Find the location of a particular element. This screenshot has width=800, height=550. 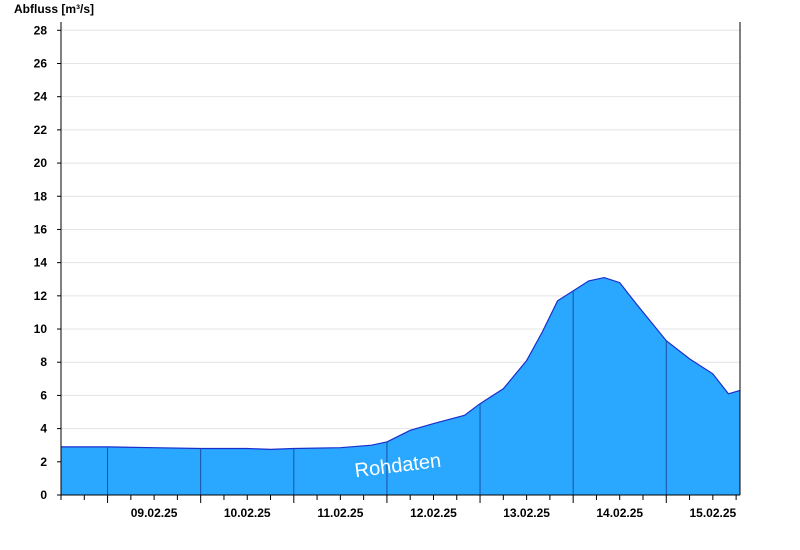

y-tick-label: 6 is located at coordinates (43, 395).